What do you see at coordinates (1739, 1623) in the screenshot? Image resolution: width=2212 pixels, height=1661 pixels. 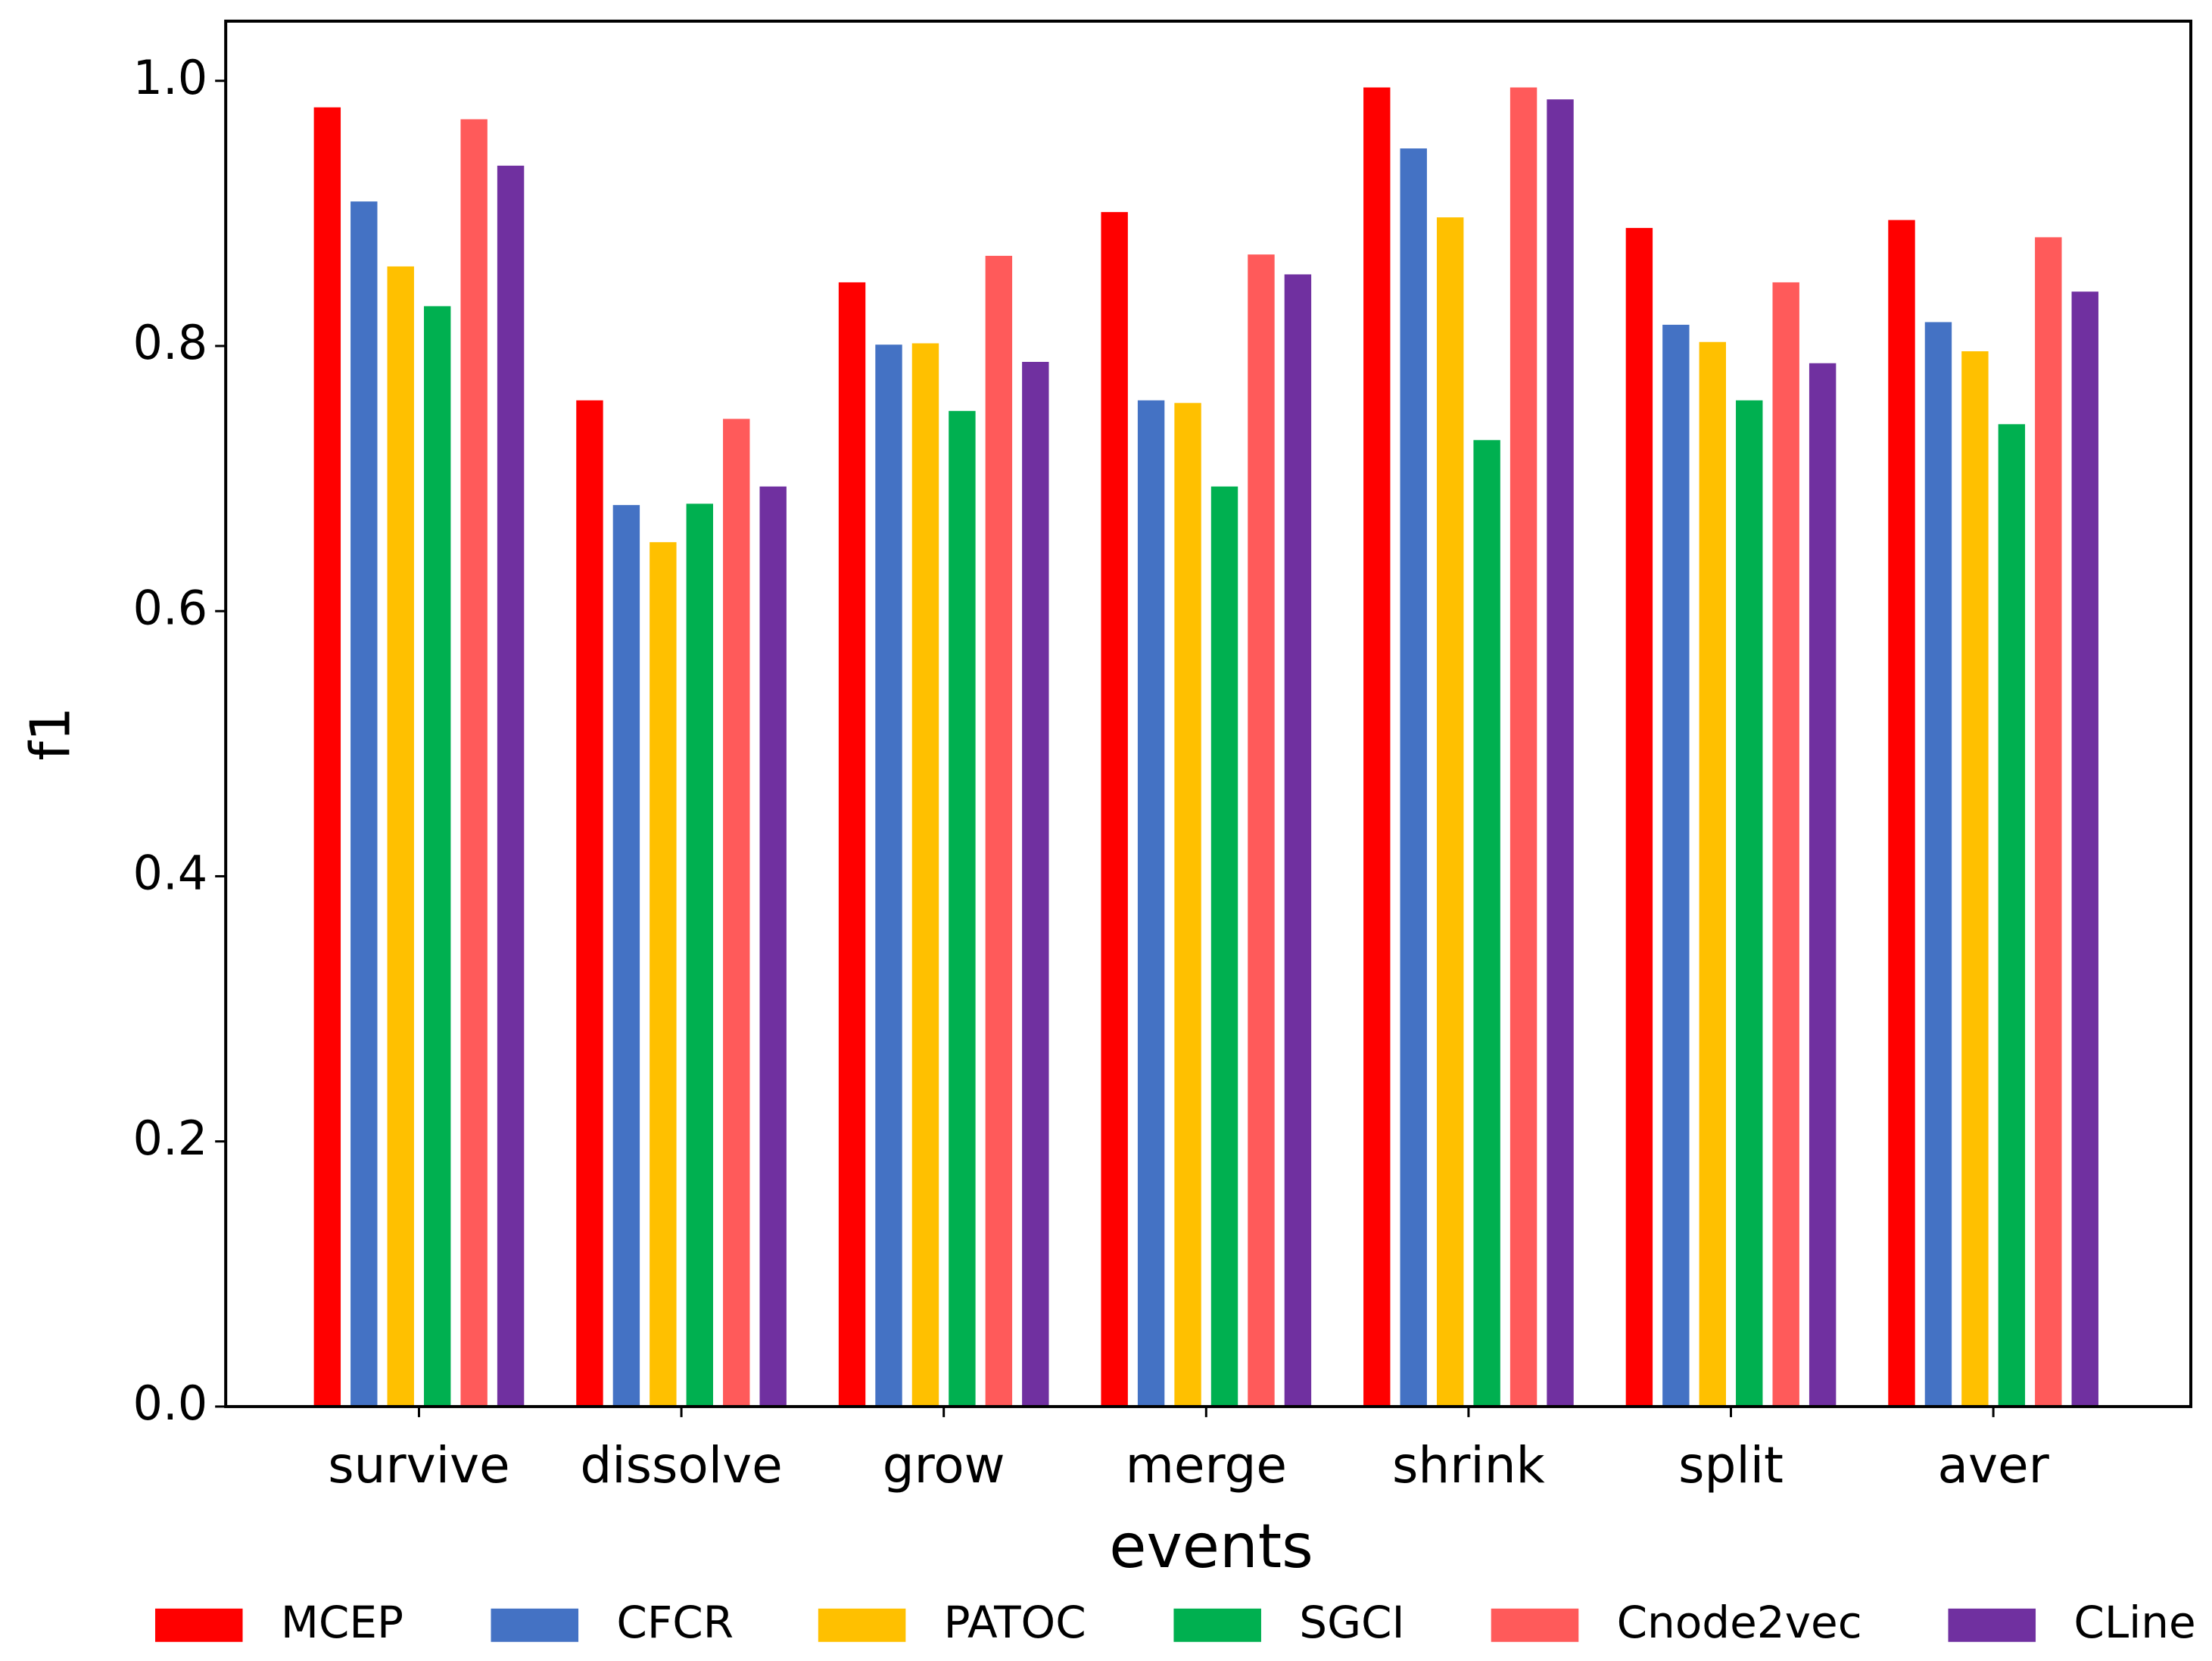 I see `legend-label: Cnode2vec` at bounding box center [1739, 1623].